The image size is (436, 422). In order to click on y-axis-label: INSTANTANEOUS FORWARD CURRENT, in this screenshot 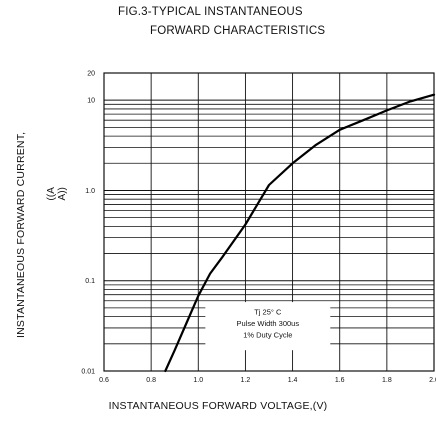, I will do `click(21, 235)`.